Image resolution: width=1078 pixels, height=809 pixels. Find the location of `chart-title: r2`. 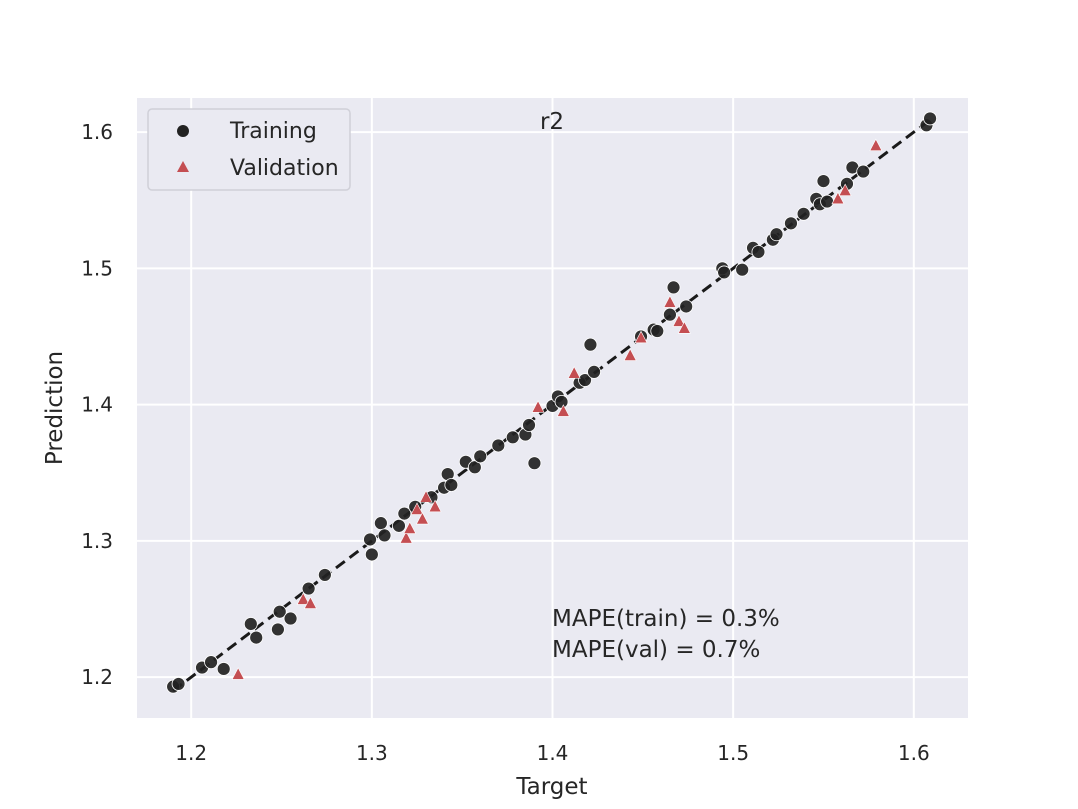

chart-title: r2 is located at coordinates (552, 122).